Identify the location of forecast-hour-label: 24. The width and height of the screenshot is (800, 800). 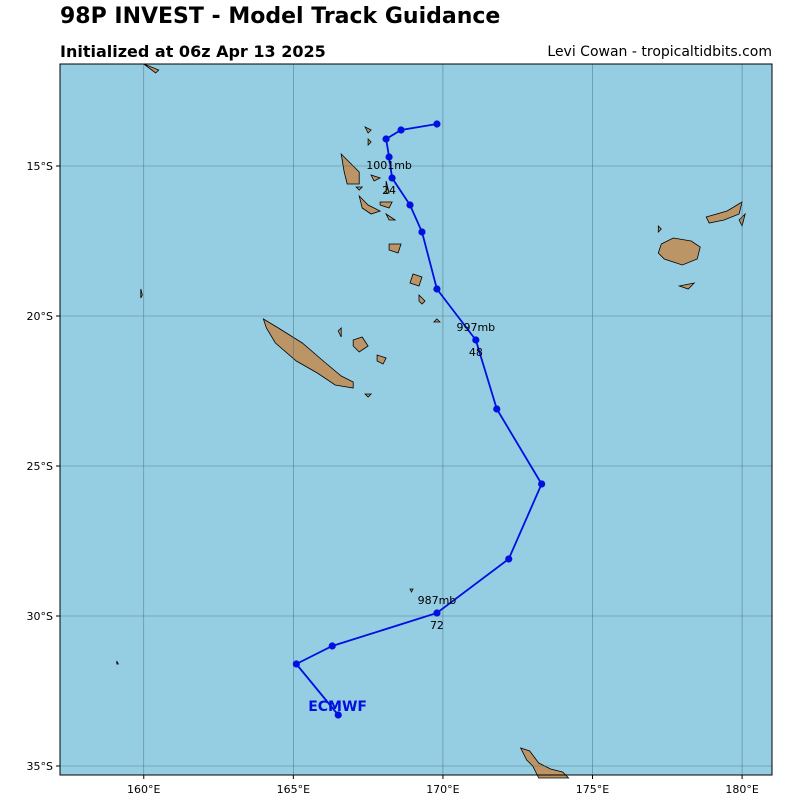
(389, 190).